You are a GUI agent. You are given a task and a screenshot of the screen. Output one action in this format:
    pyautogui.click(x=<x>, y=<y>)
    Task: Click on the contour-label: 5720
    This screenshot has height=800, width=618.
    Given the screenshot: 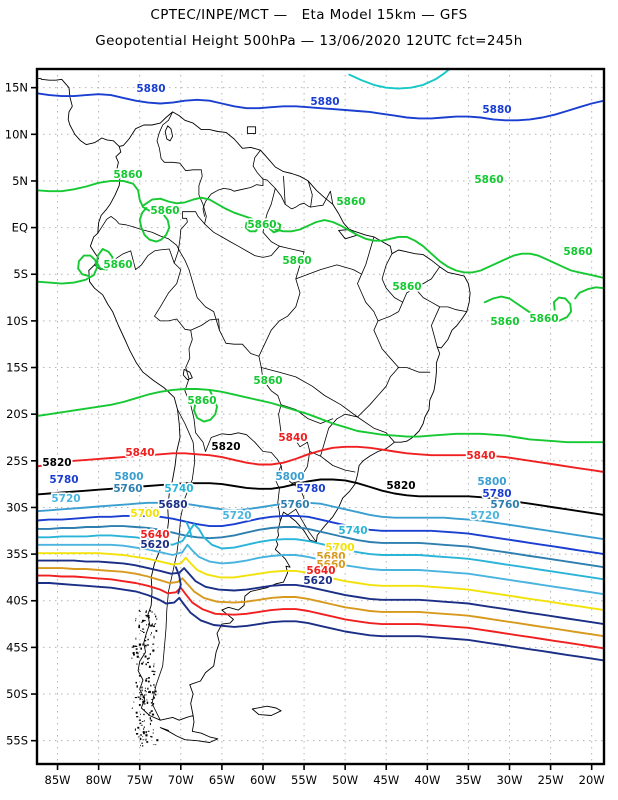 What is the action you would take?
    pyautogui.click(x=236, y=516)
    